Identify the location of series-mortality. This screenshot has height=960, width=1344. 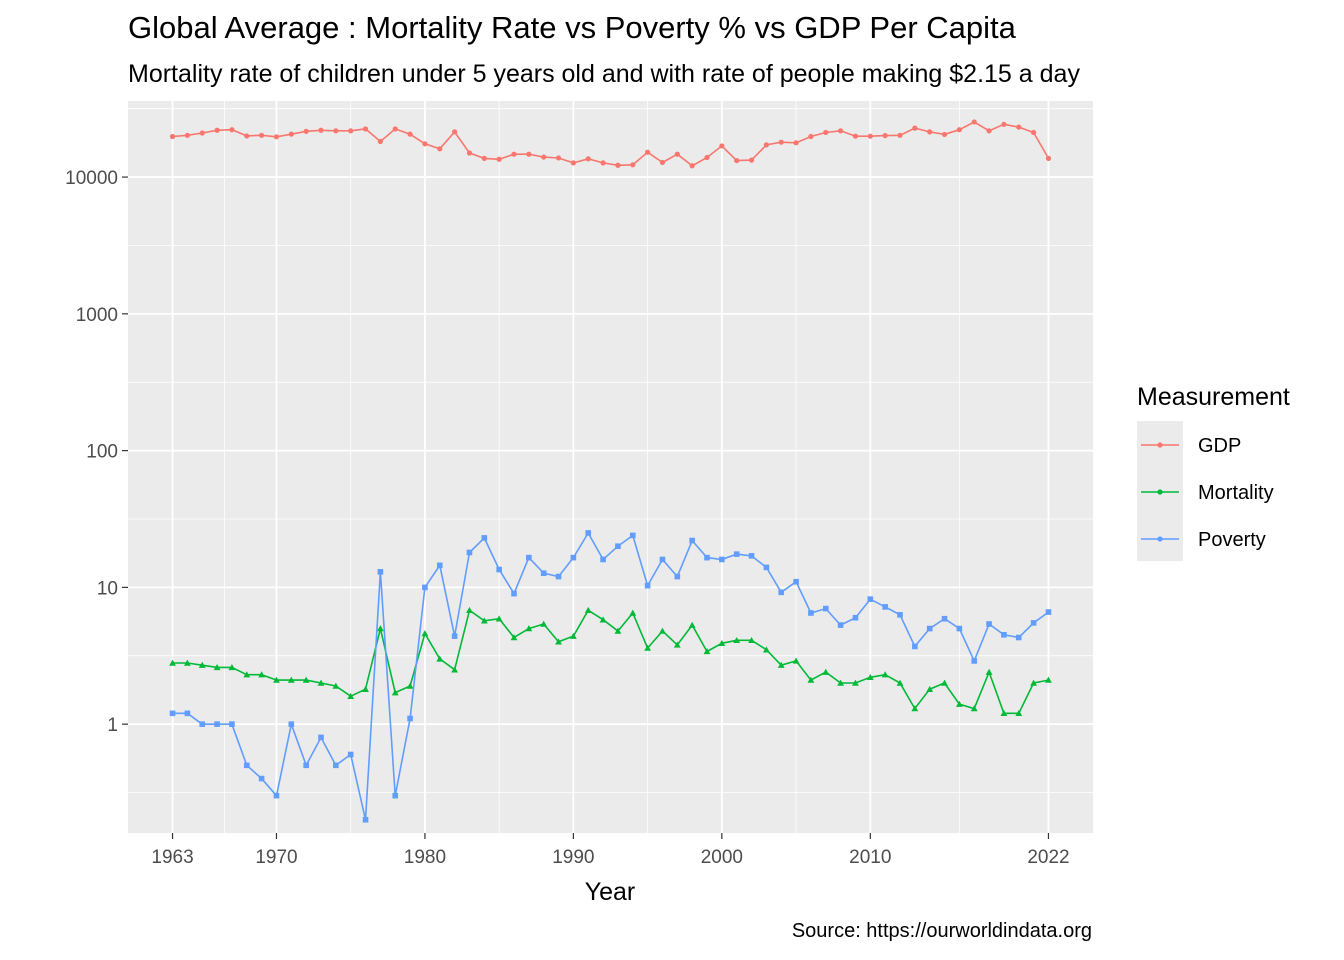
(610, 661).